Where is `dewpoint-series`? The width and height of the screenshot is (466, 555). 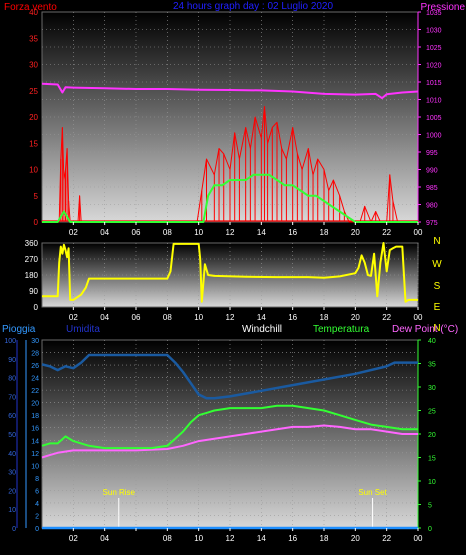
dewpoint-series is located at coordinates (229, 441).